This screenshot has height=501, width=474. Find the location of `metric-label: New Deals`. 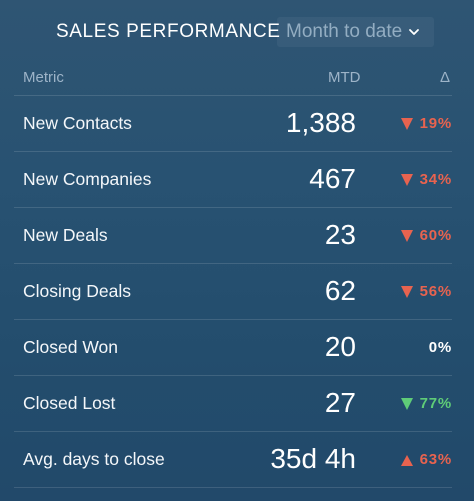

metric-label: New Deals is located at coordinates (65, 235).